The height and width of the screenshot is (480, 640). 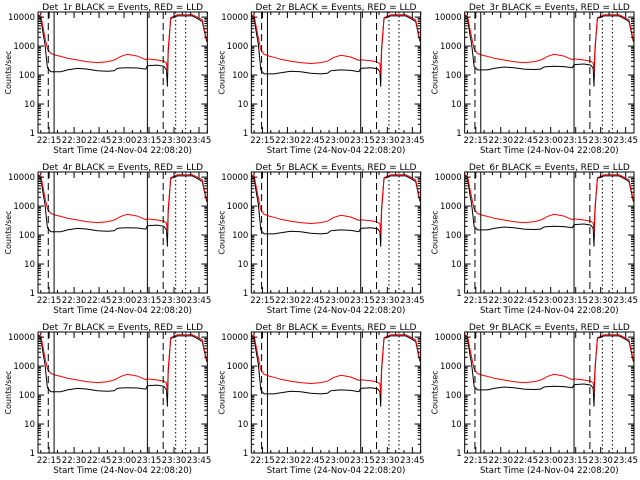 What do you see at coordinates (549, 8) in the screenshot?
I see `panel-title: Det_3r BLACK = Events, RED = LLD` at bounding box center [549, 8].